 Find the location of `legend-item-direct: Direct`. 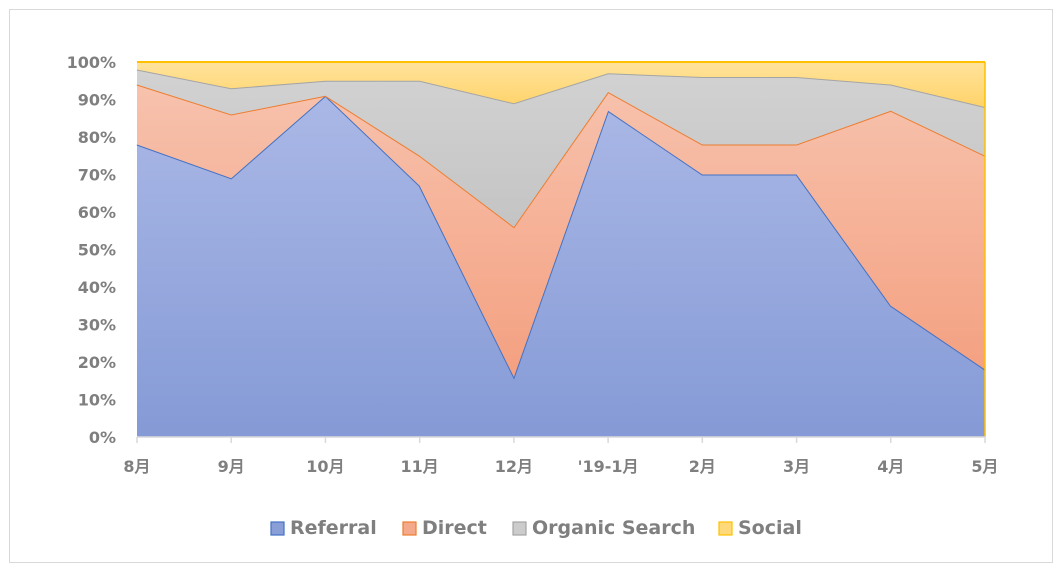

legend-item-direct: Direct is located at coordinates (444, 528).